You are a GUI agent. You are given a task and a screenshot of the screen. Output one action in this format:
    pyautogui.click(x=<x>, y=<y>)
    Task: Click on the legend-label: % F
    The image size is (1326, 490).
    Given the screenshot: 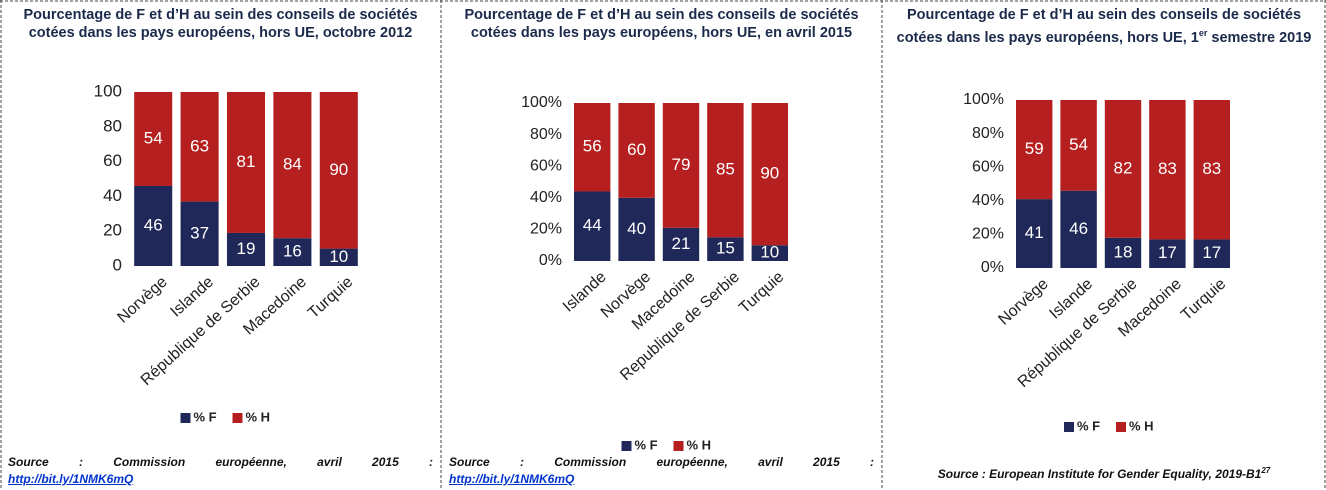 What is the action you would take?
    pyautogui.click(x=646, y=444)
    